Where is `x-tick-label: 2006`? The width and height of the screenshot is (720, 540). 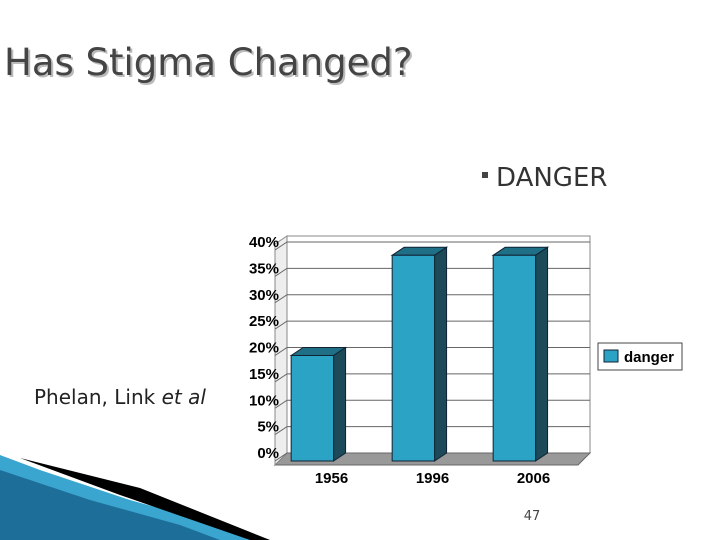
x-tick-label: 2006 is located at coordinates (533, 478).